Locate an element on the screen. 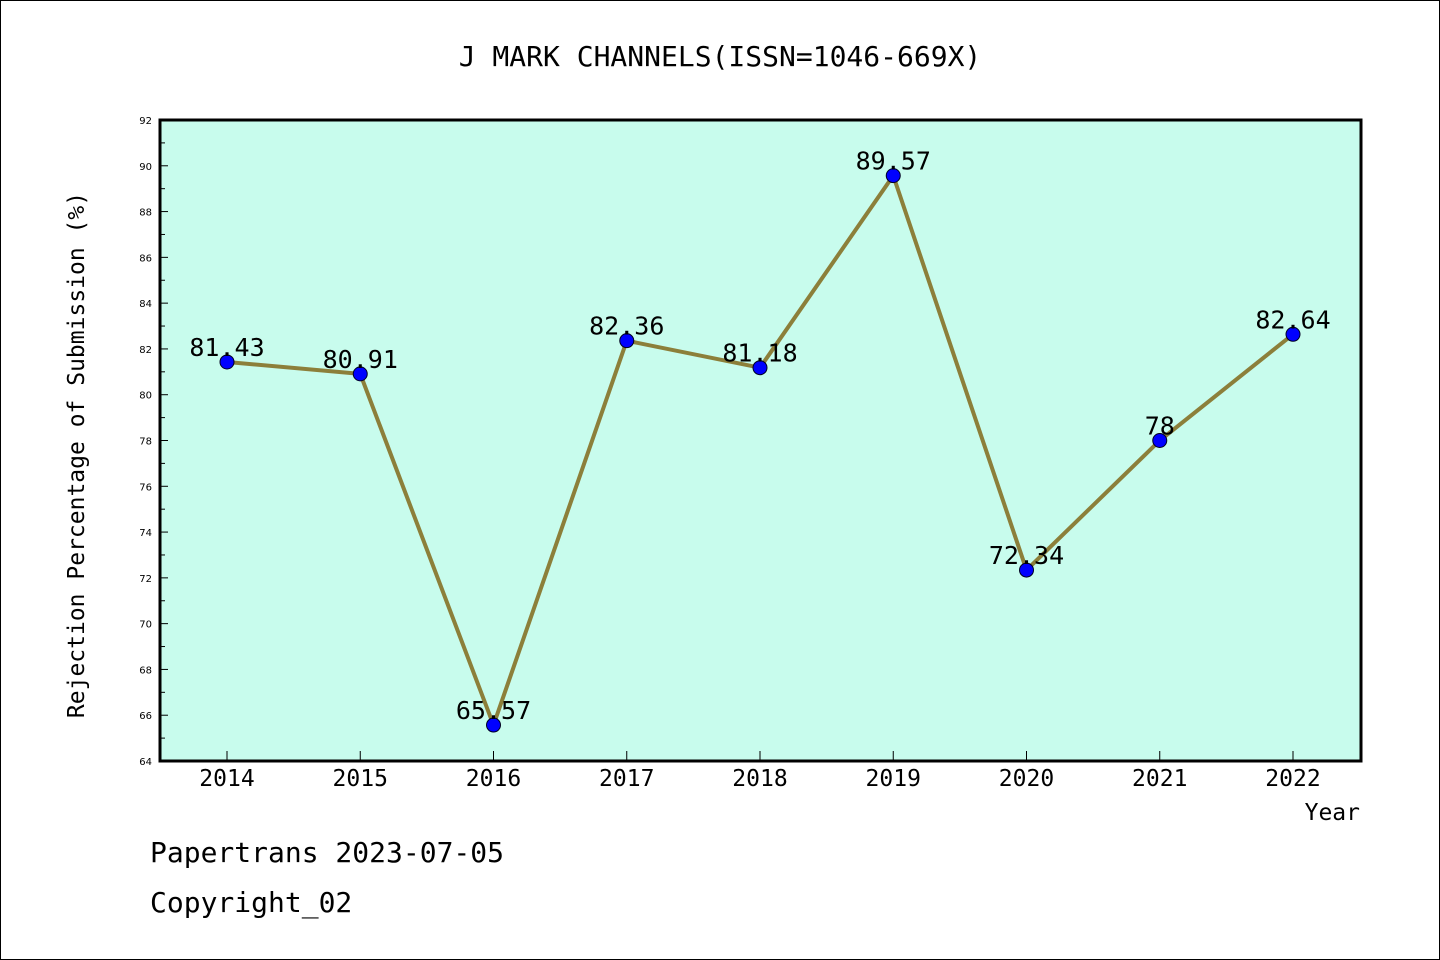 The width and height of the screenshot is (1440, 960). x-tick-label: 2019 is located at coordinates (893, 779).